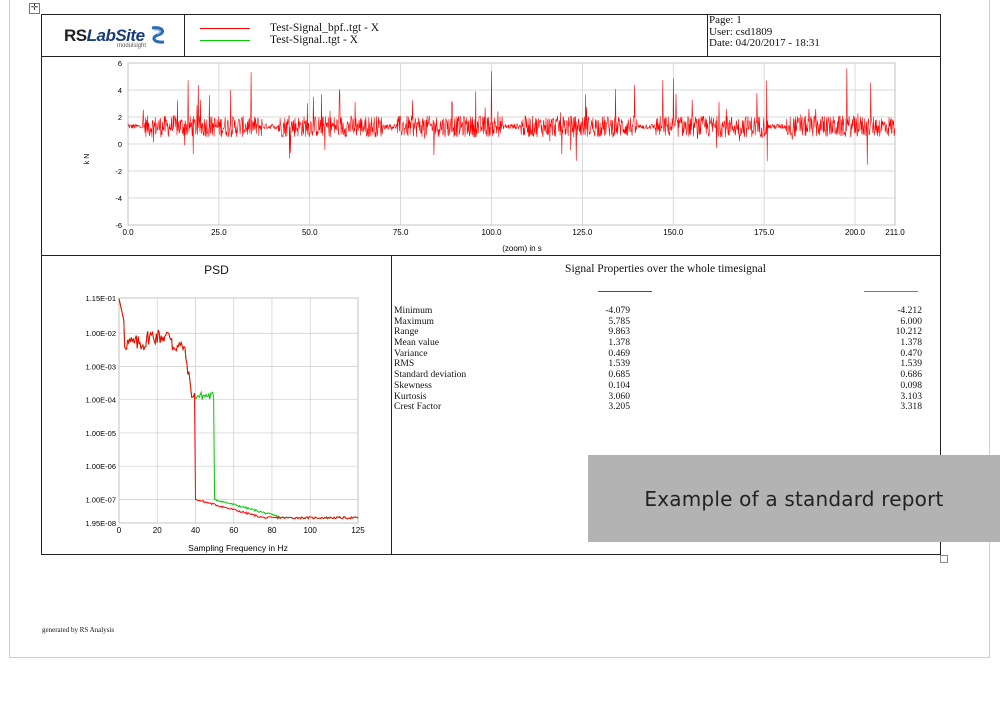 The image size is (1000, 709). Describe the element at coordinates (619, 364) in the screenshot. I see `property-value-red: 1.539` at that location.